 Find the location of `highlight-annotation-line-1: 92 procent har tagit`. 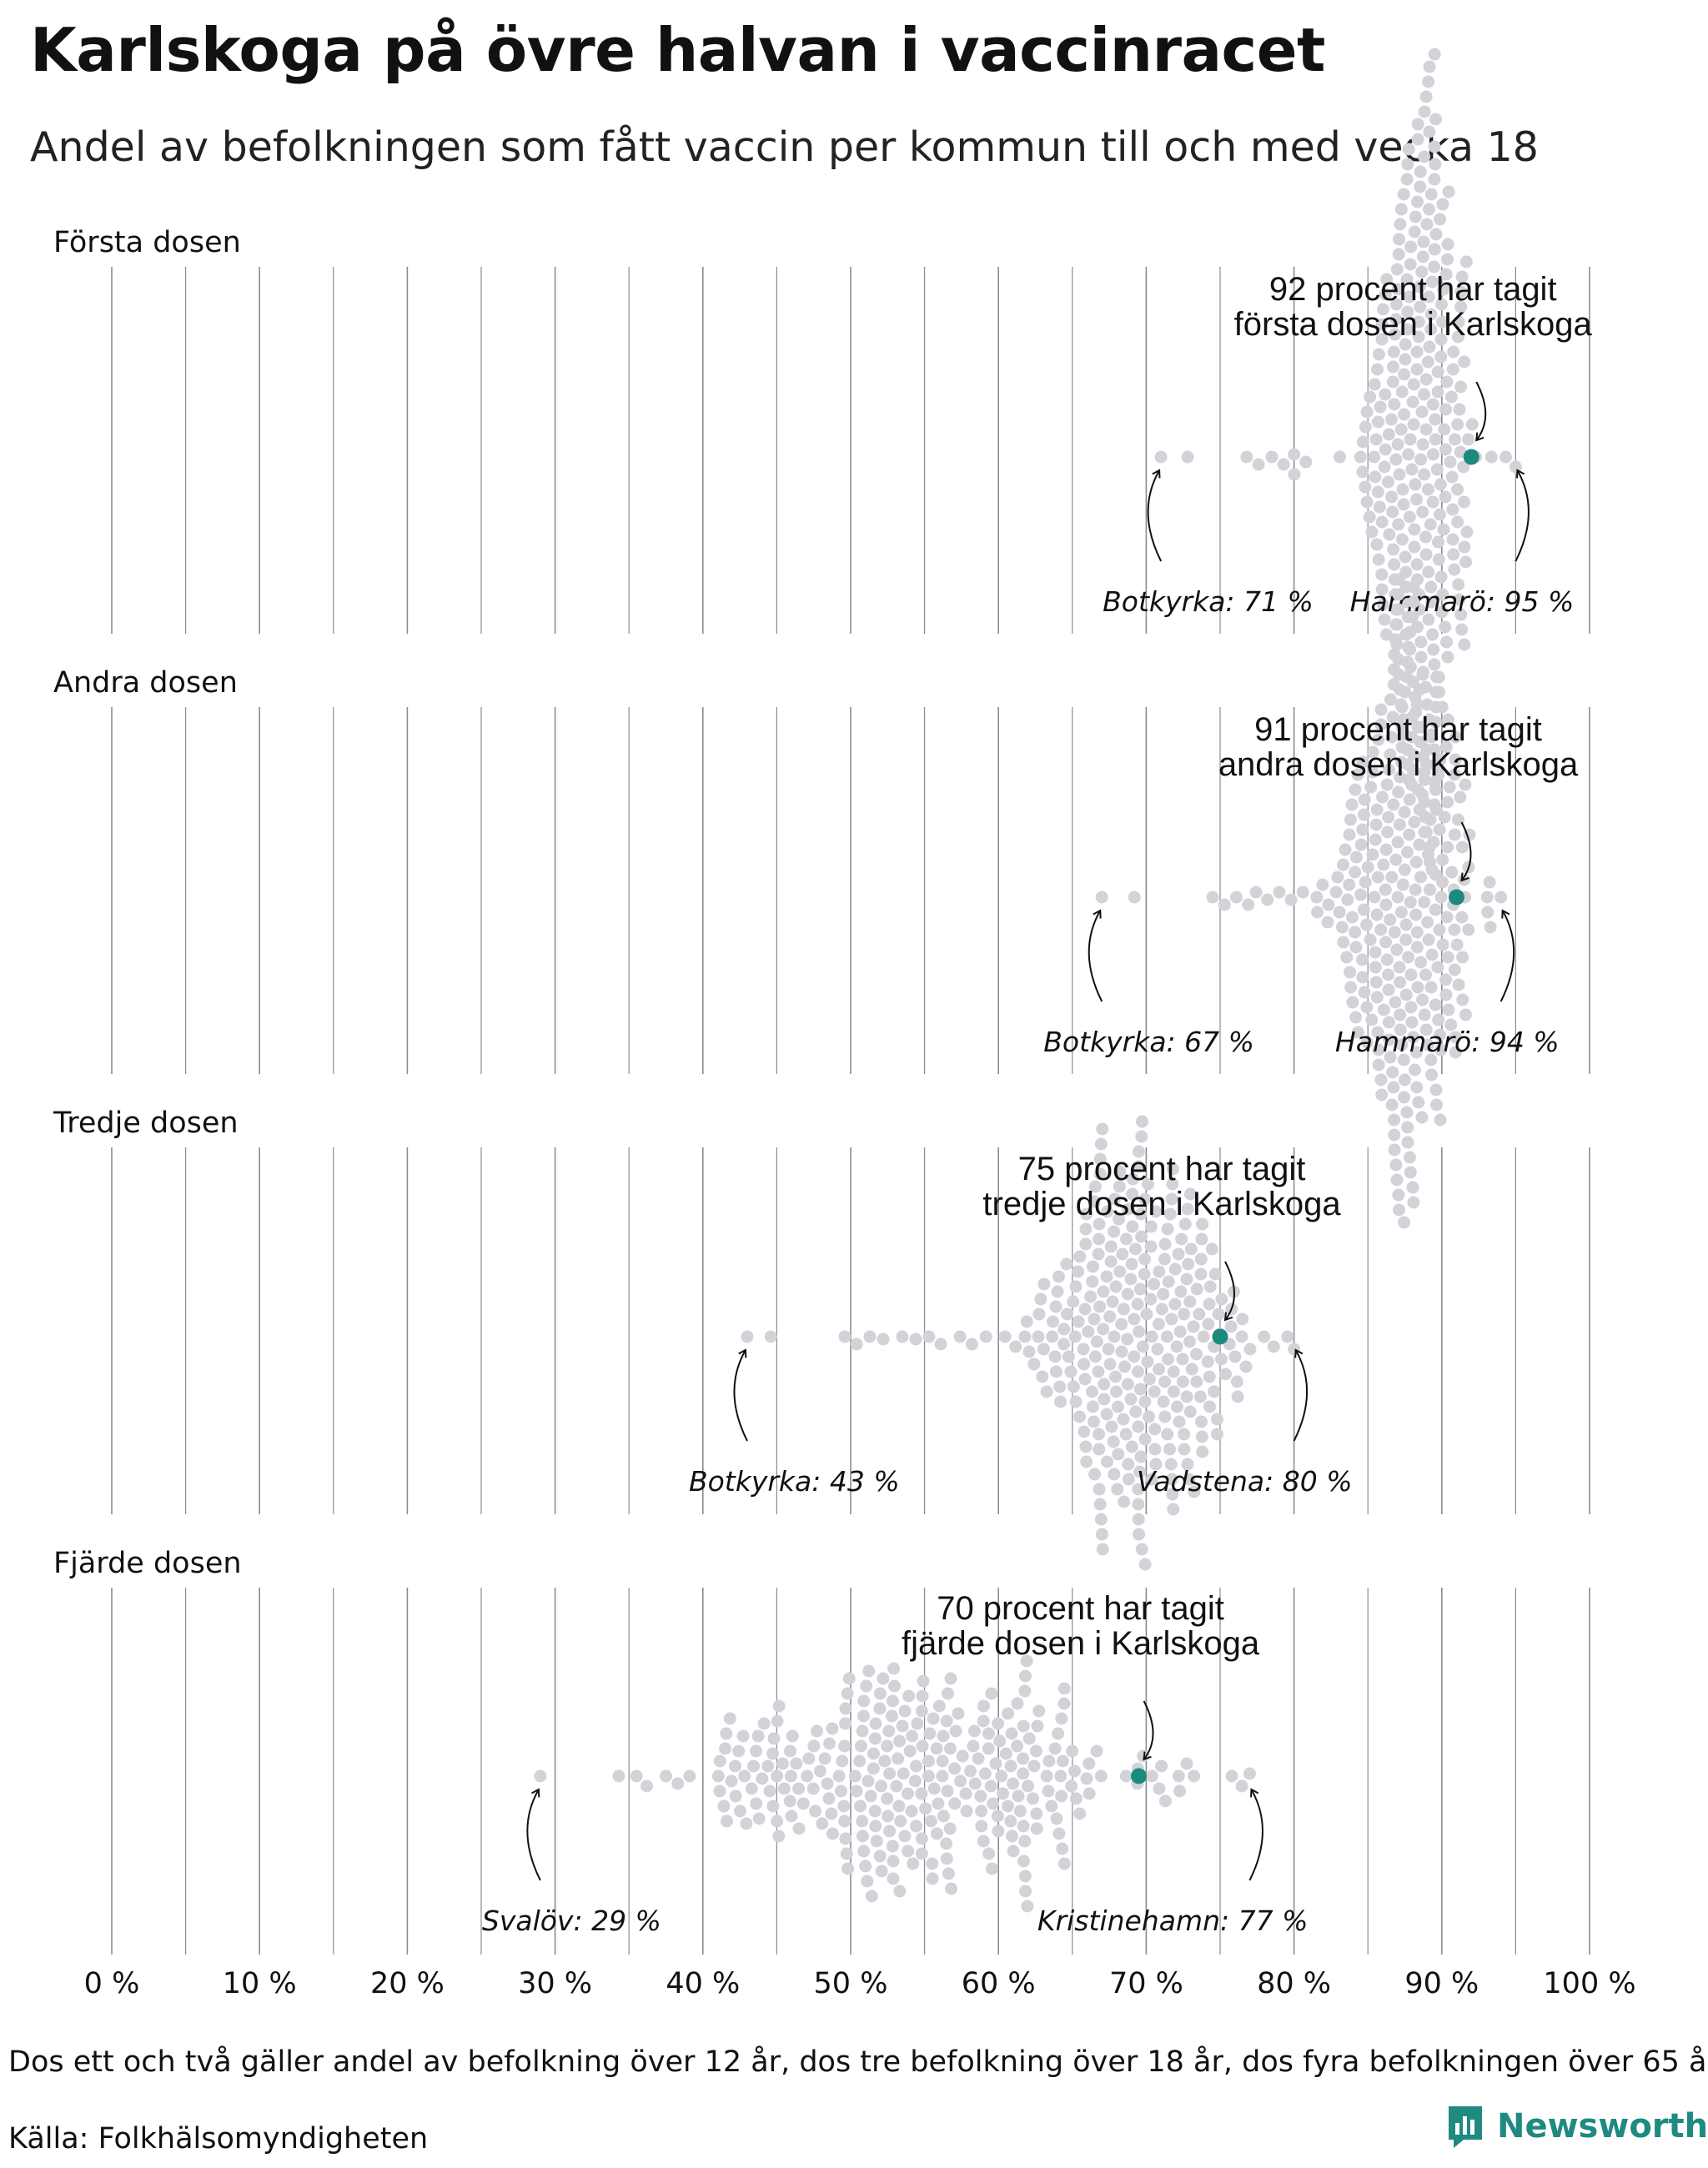

highlight-annotation-line-1: 92 procent har tagit is located at coordinates (1413, 289).